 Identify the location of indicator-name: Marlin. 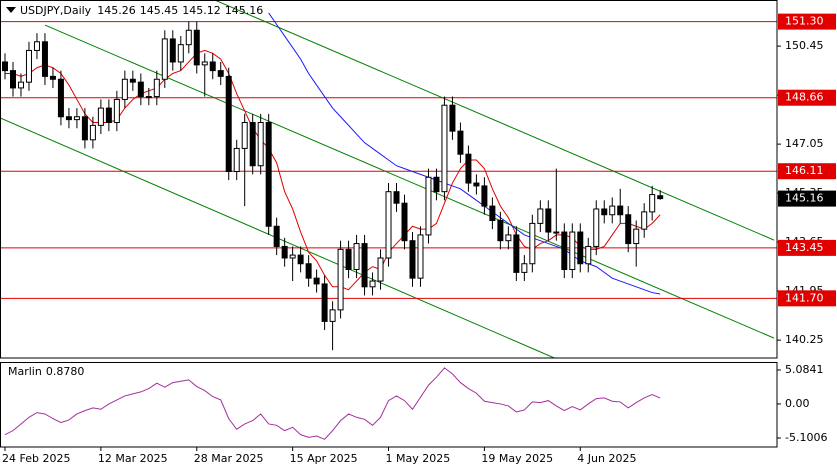
(25, 371).